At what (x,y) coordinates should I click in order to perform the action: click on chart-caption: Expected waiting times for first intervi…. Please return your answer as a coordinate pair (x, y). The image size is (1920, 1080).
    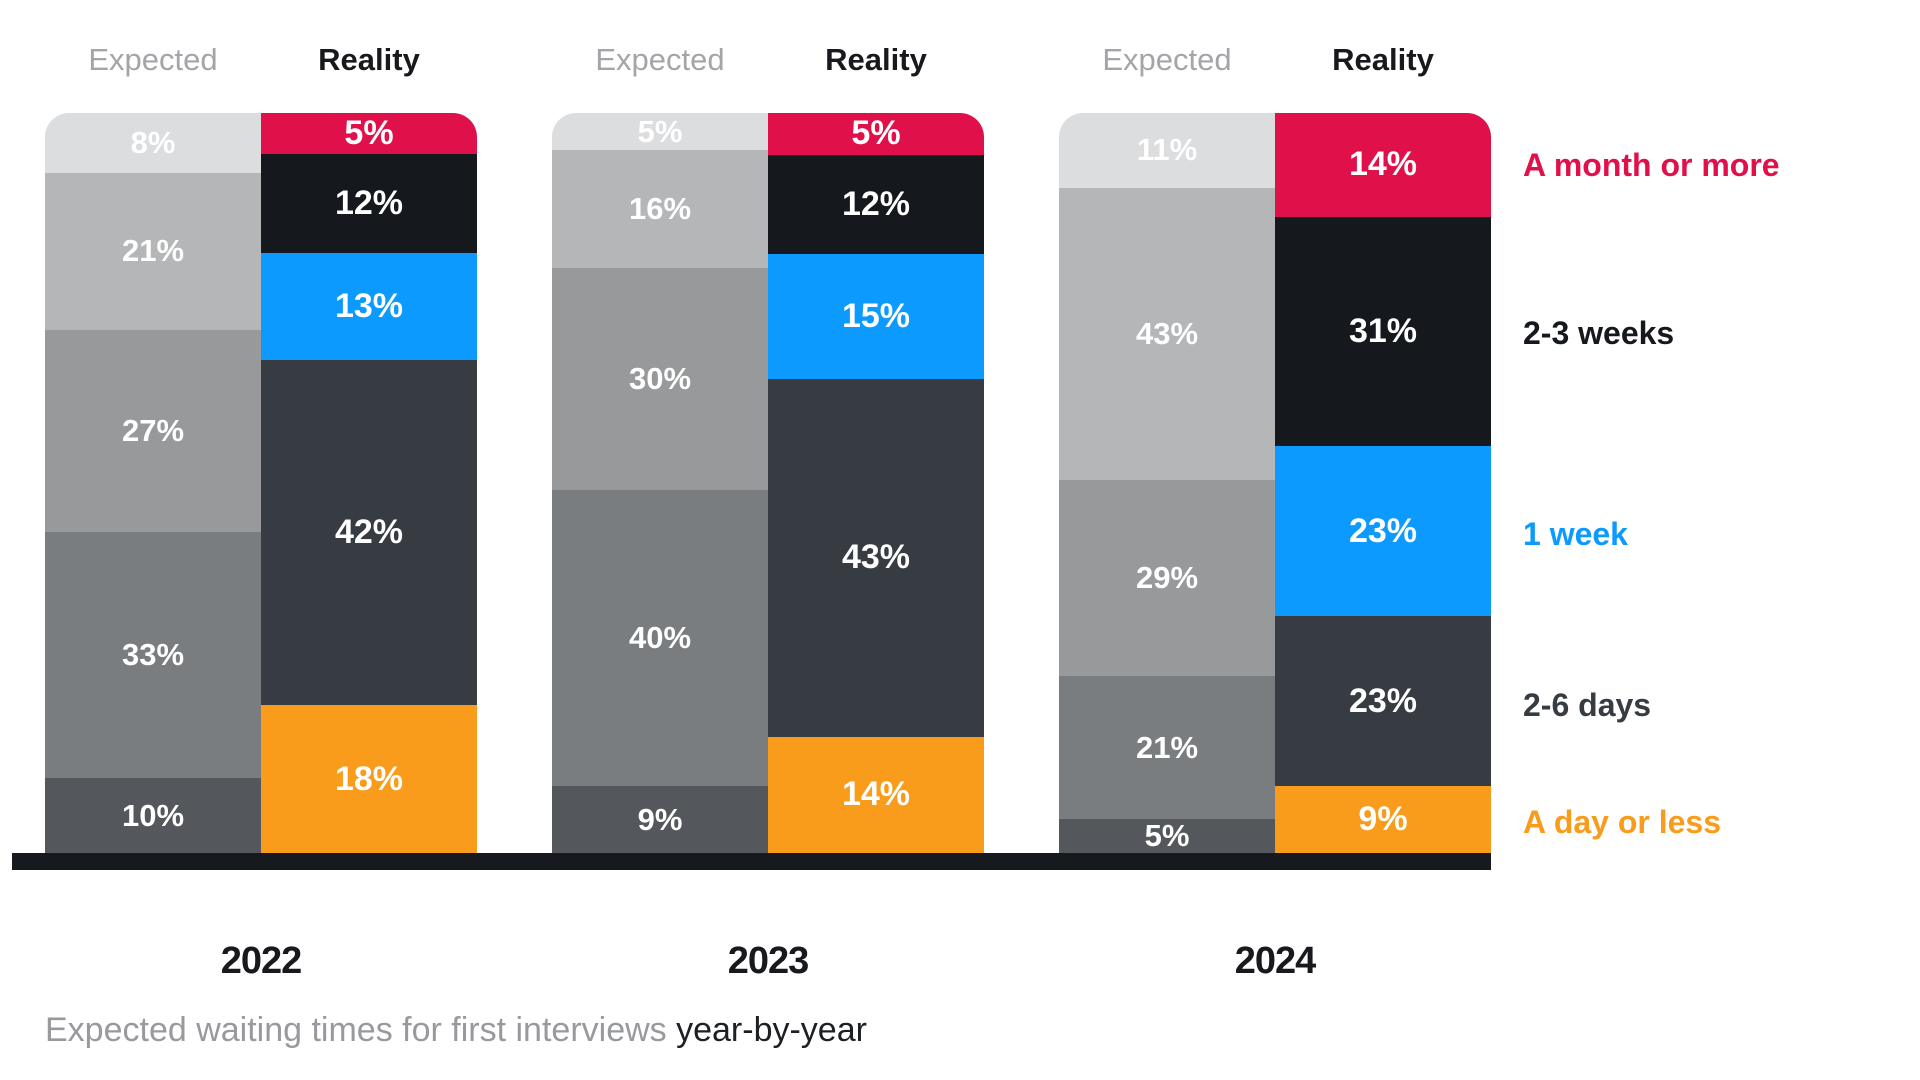
    Looking at the image, I should click on (456, 1030).